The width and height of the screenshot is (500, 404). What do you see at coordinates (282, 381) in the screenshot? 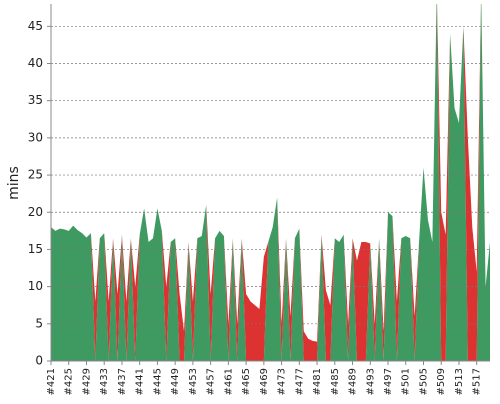
I see `x-tick-label: #473` at bounding box center [282, 381].